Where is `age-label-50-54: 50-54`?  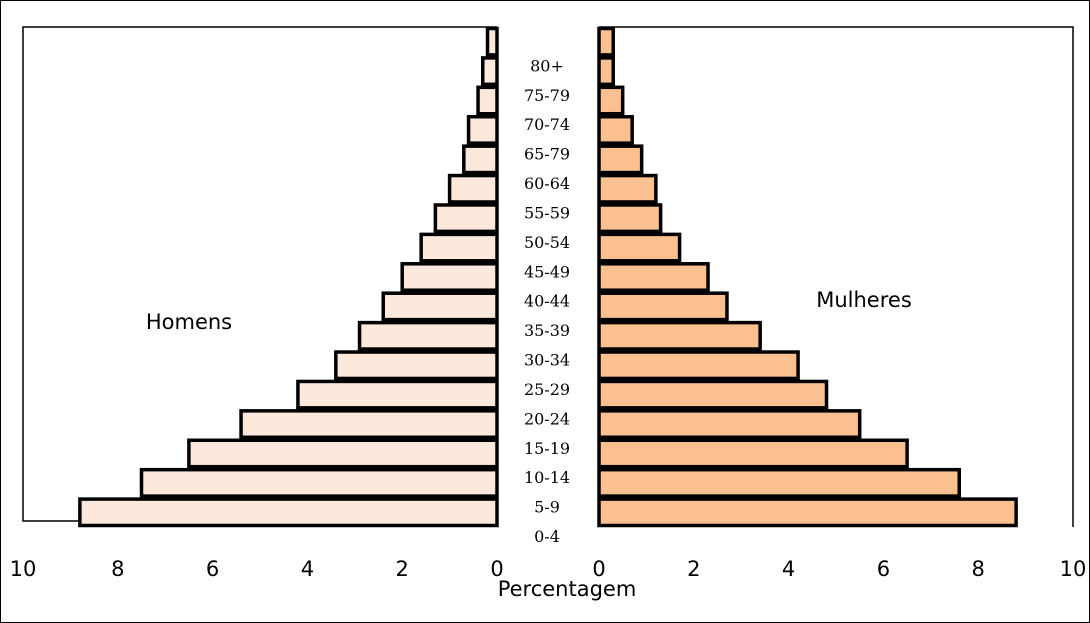 age-label-50-54: 50-54 is located at coordinates (547, 242).